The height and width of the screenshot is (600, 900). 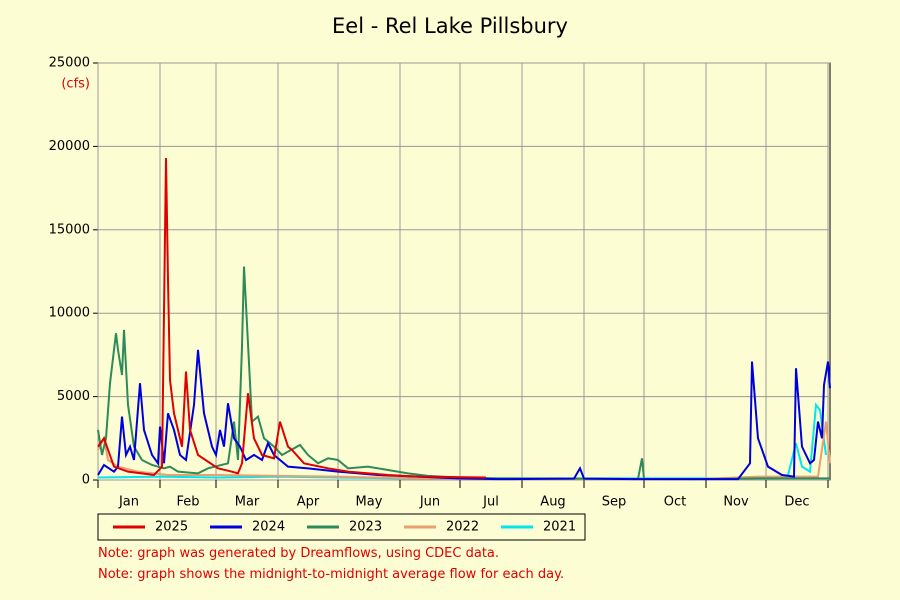 I want to click on x-tick-label: Oct, so click(x=675, y=502).